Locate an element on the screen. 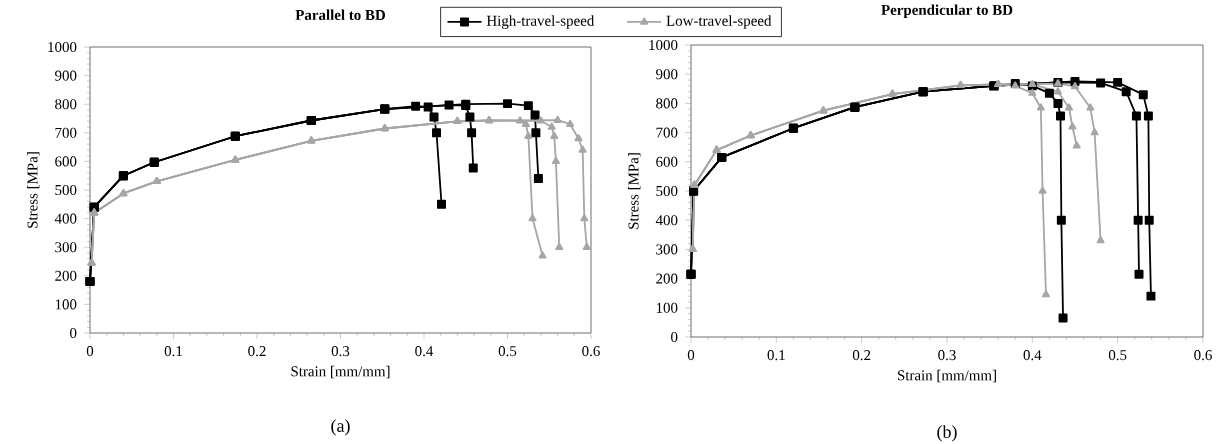 This screenshot has height=444, width=1223. chart-title: Parallel to BD is located at coordinates (340, 15).